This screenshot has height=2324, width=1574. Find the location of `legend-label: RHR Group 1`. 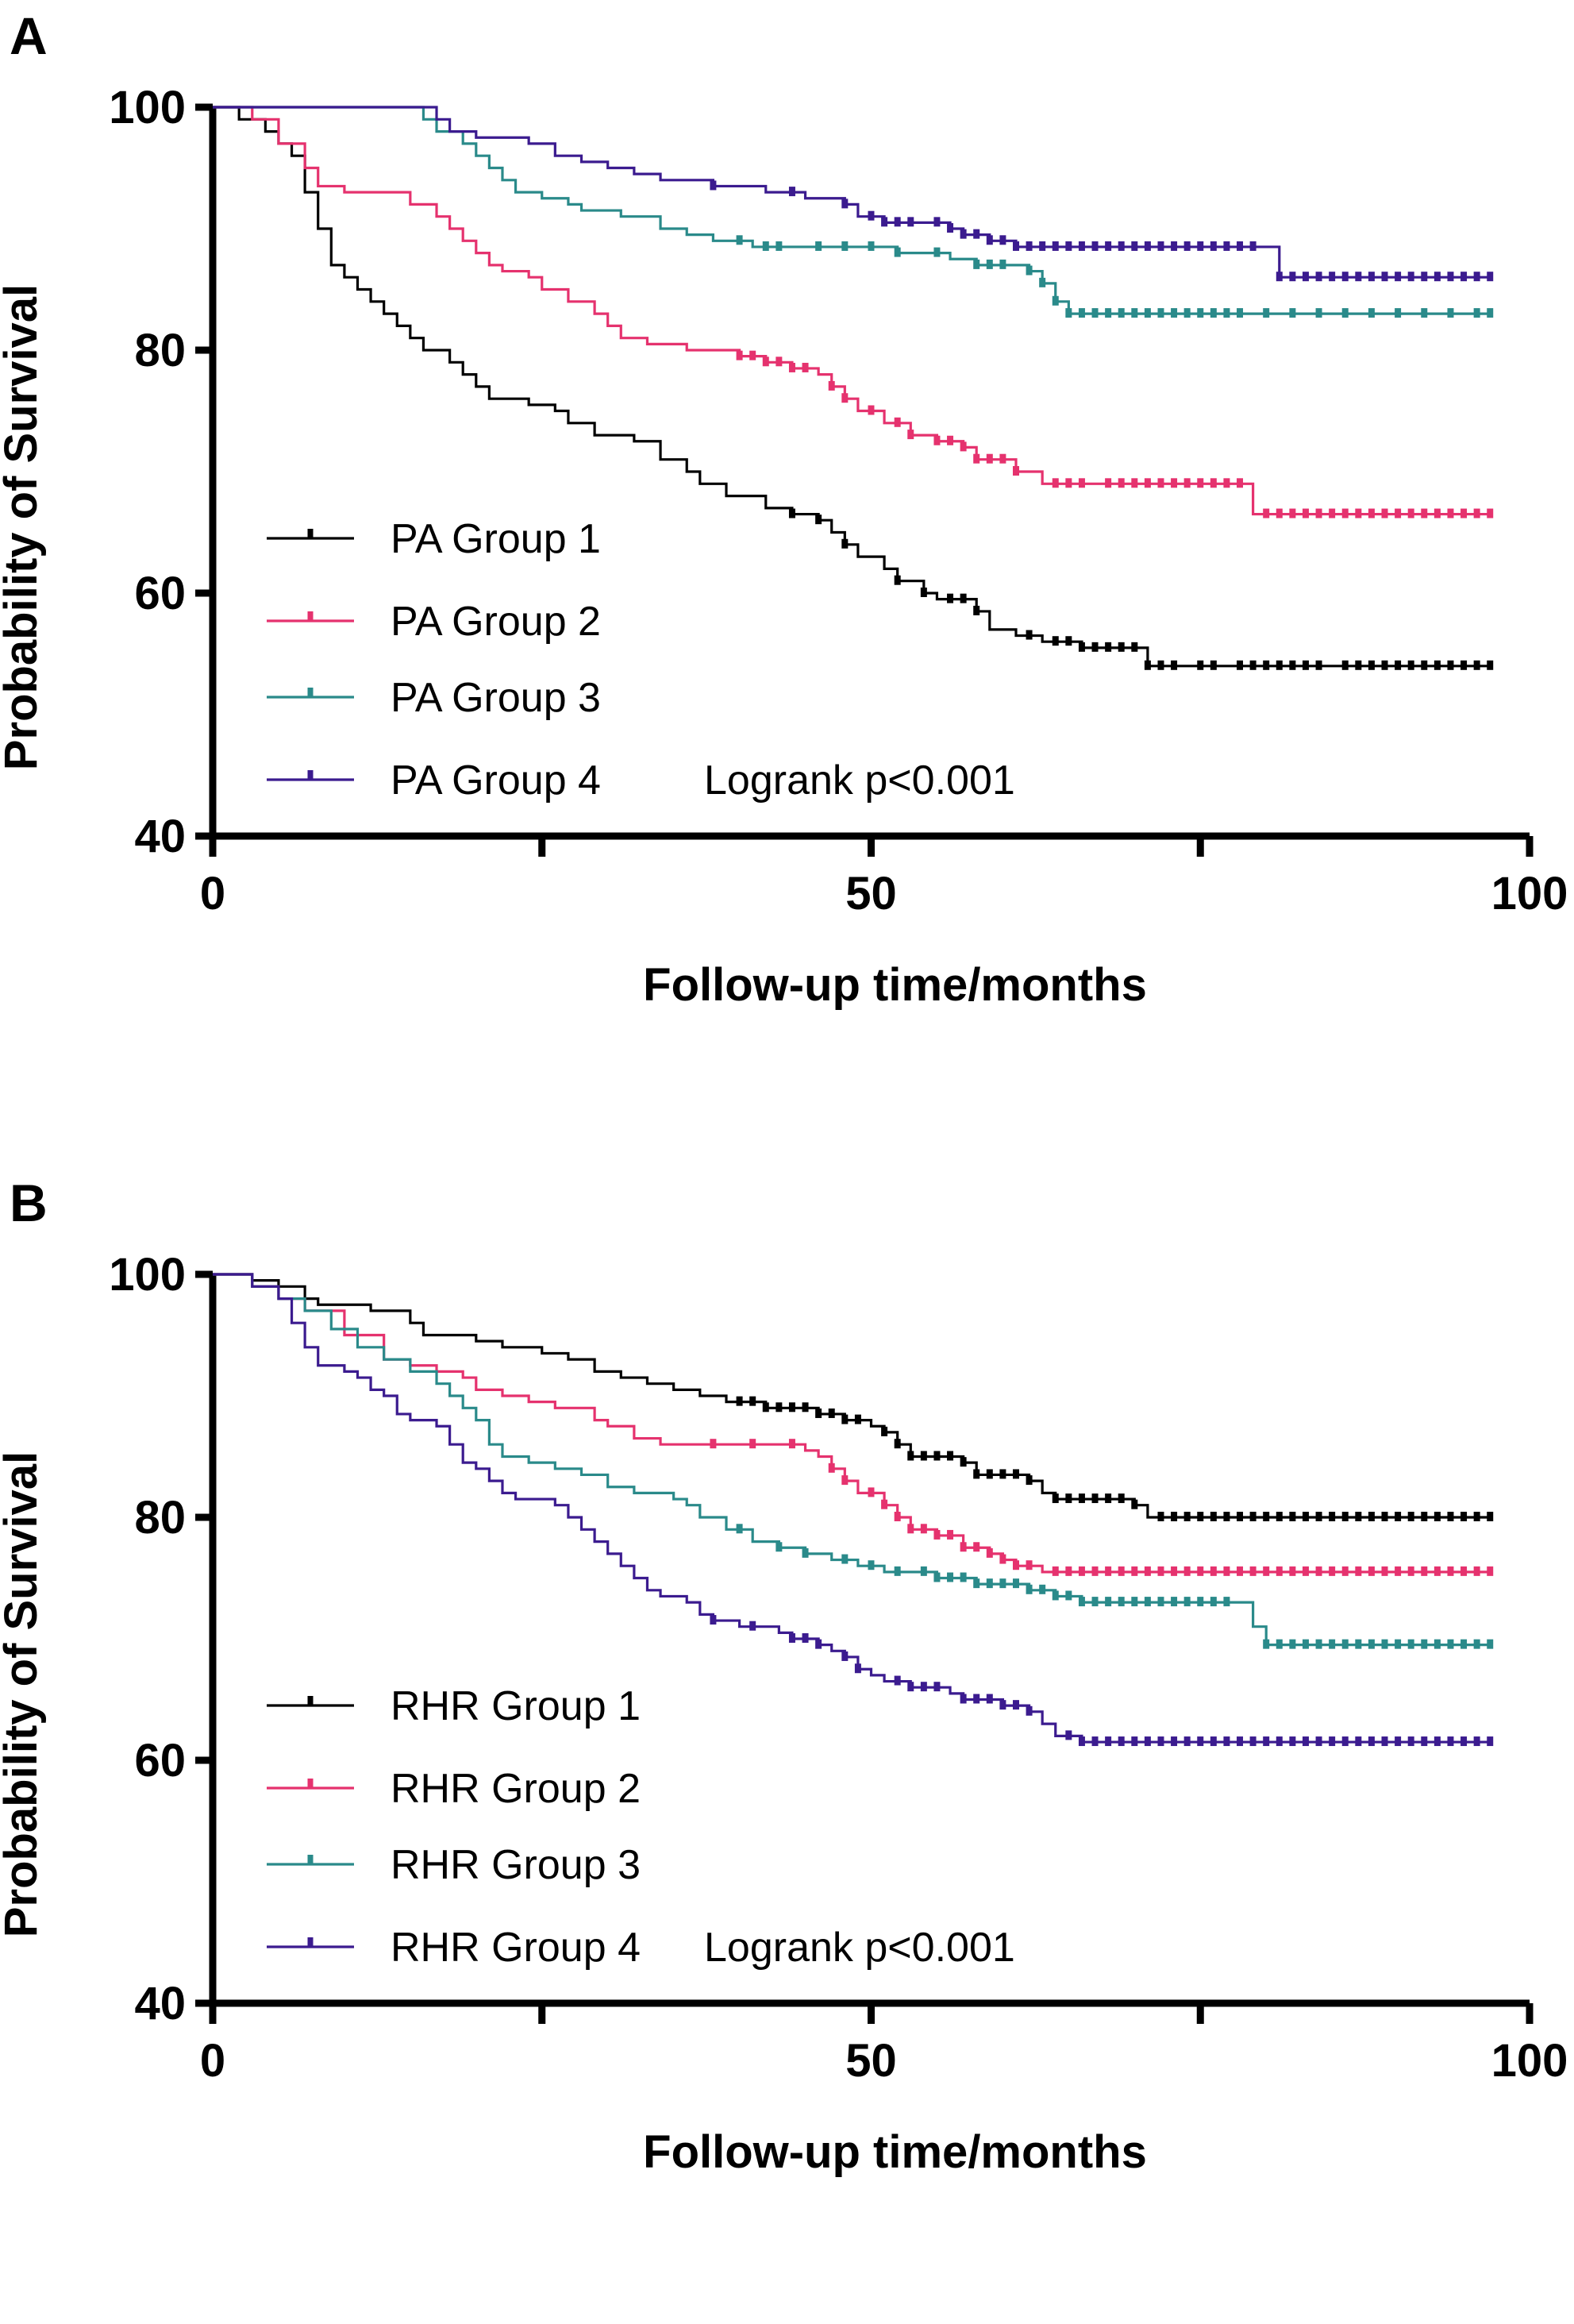

legend-label: RHR Group 1 is located at coordinates (516, 1706).